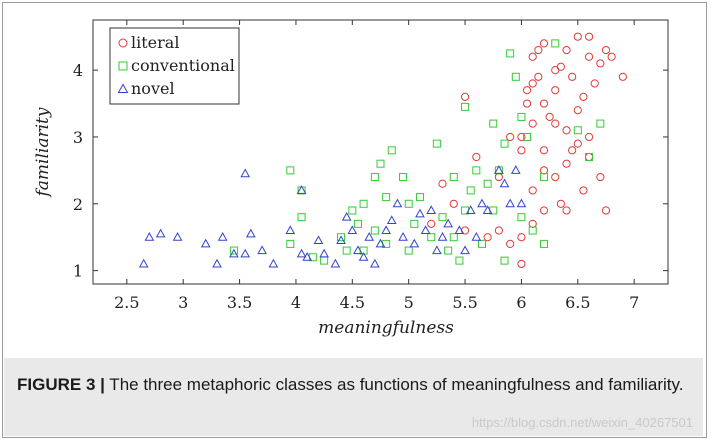 Image resolution: width=711 pixels, height=442 pixels. I want to click on legend-label-novel: novel, so click(153, 88).